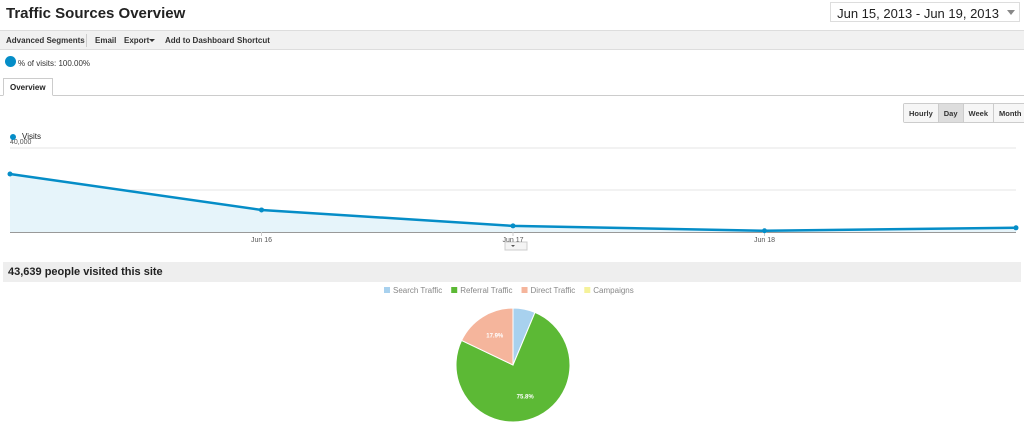 This screenshot has height=432, width=1024. I want to click on chart-toggle, so click(516, 246).